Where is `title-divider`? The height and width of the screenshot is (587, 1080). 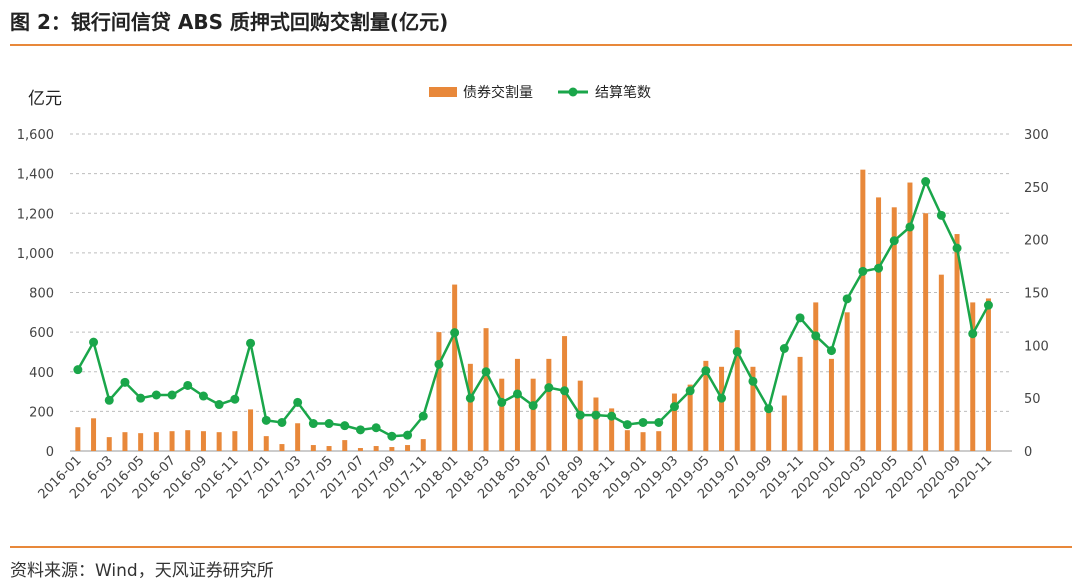
title-divider is located at coordinates (541, 45).